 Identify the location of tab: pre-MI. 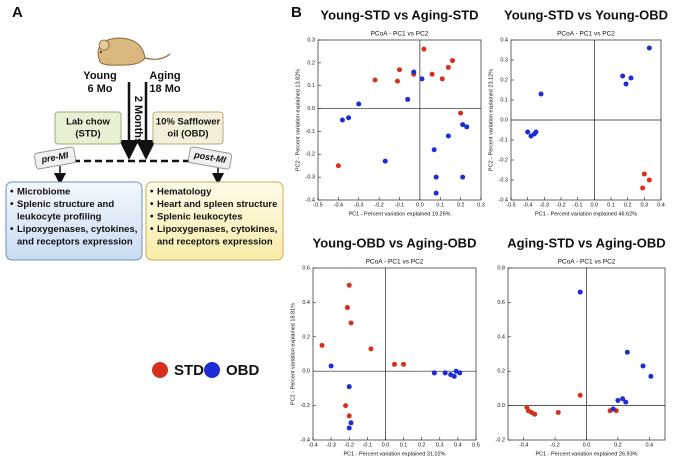
(55, 158).